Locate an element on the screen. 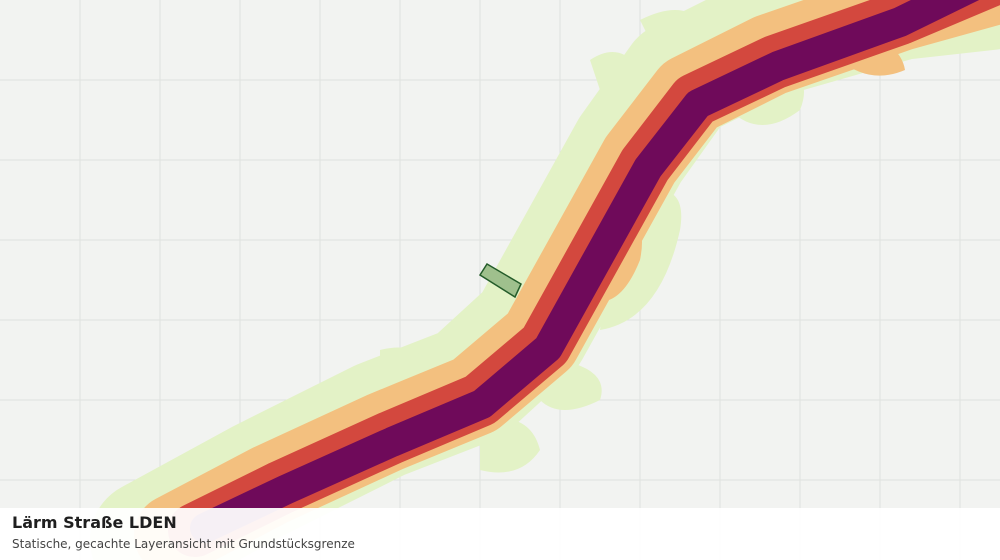  title: Lärm Straße LDEN is located at coordinates (94, 522).